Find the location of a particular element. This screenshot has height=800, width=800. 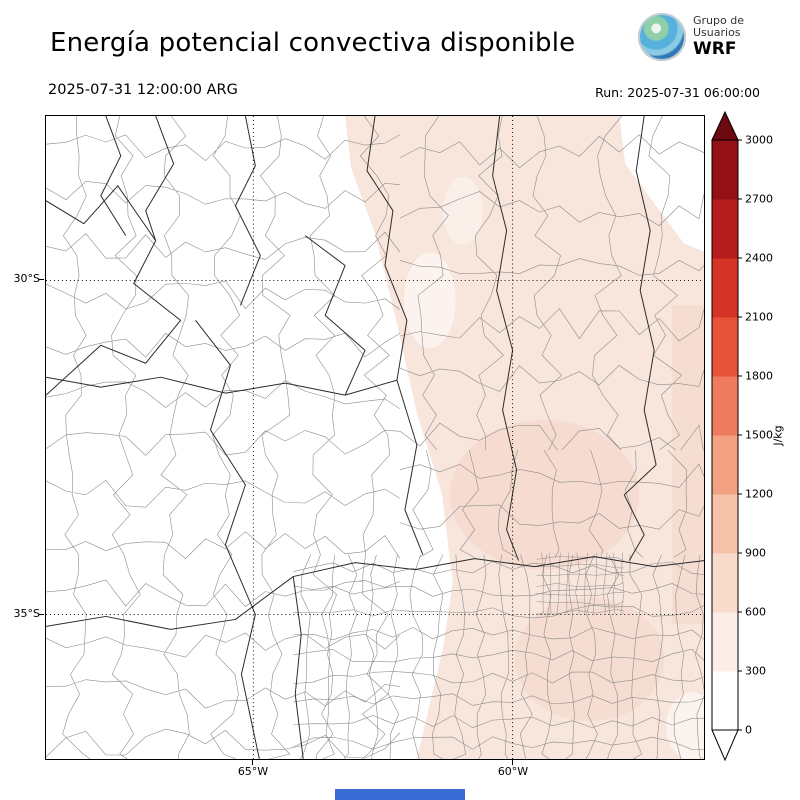

logo-line3: WRF is located at coordinates (715, 48).